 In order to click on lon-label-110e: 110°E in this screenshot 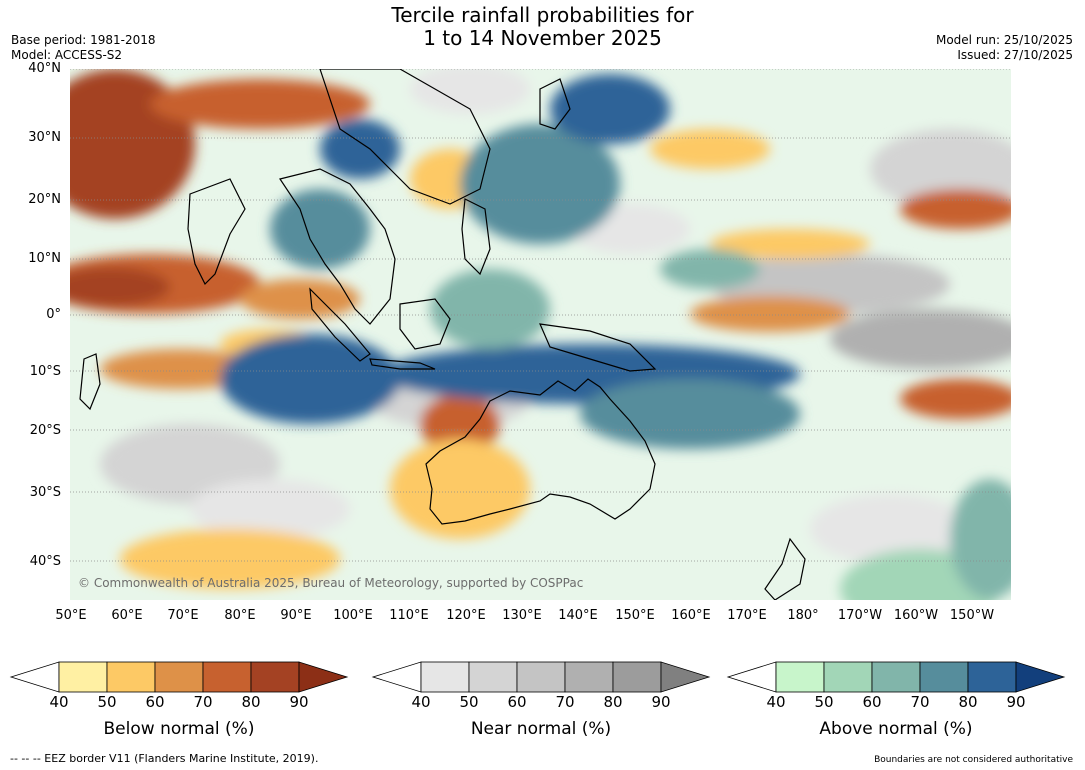, I will do `click(409, 615)`.